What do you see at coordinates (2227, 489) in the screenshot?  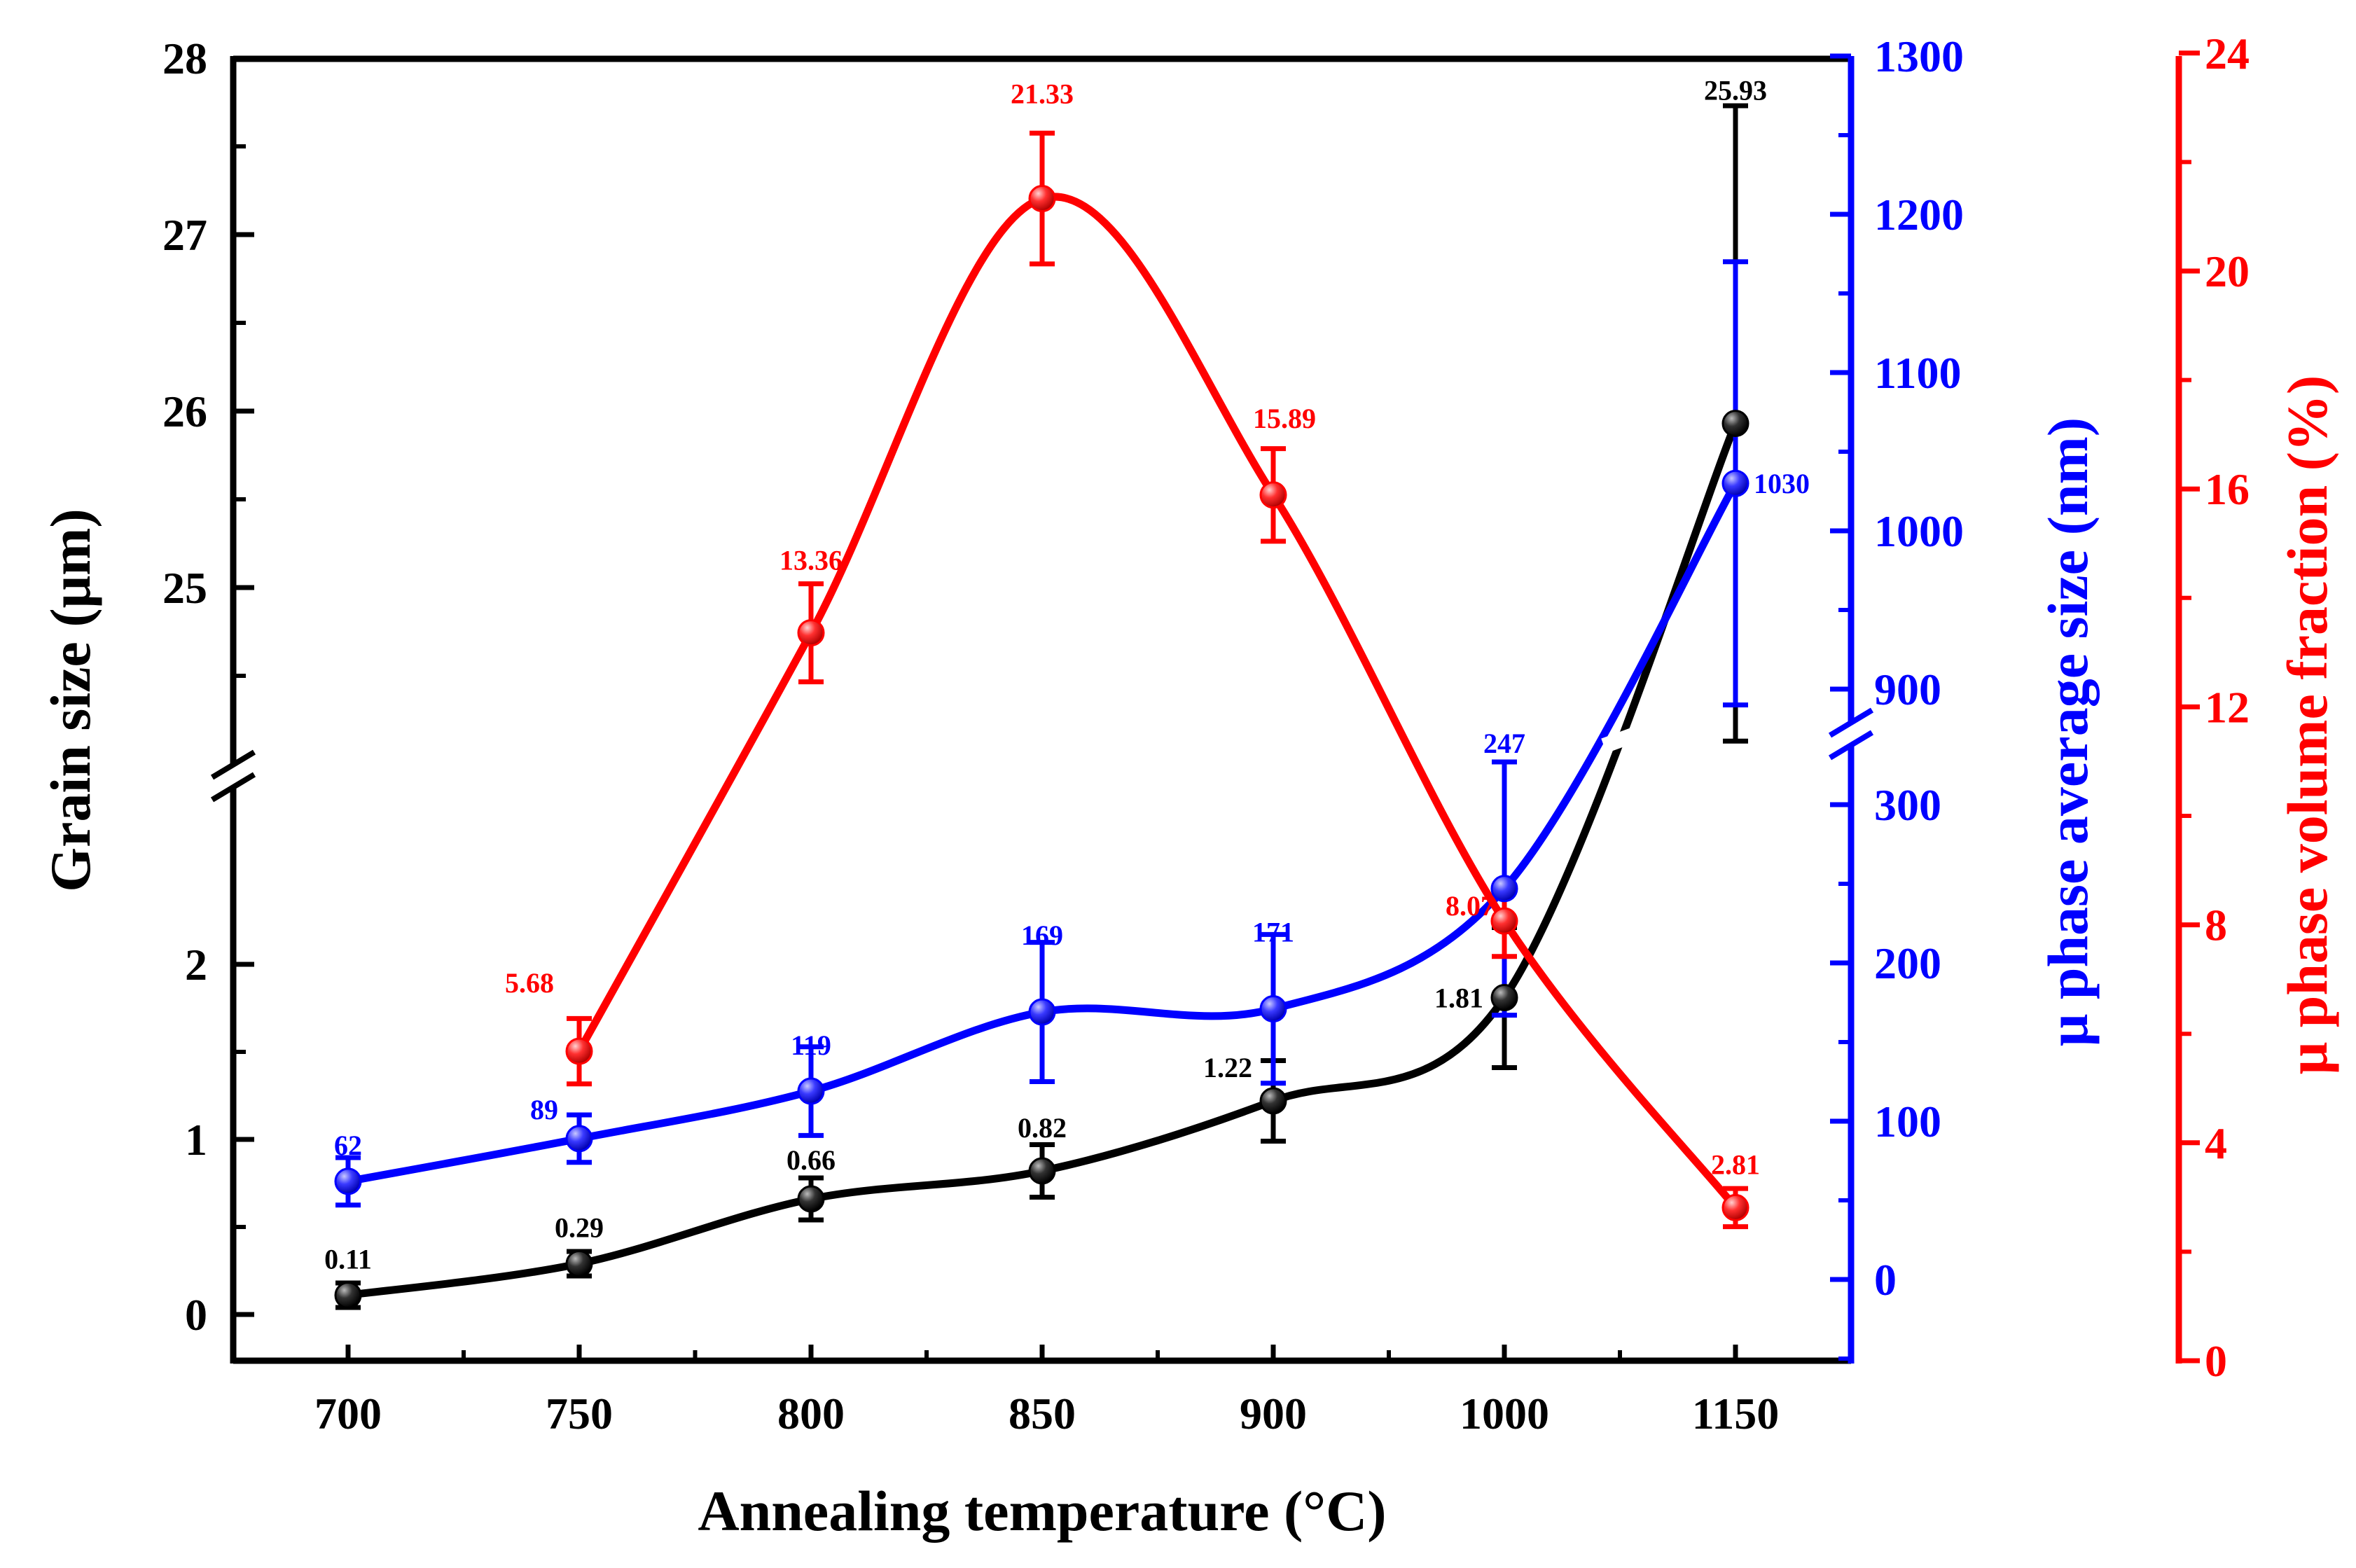 I see `red-tick-label: 16` at bounding box center [2227, 489].